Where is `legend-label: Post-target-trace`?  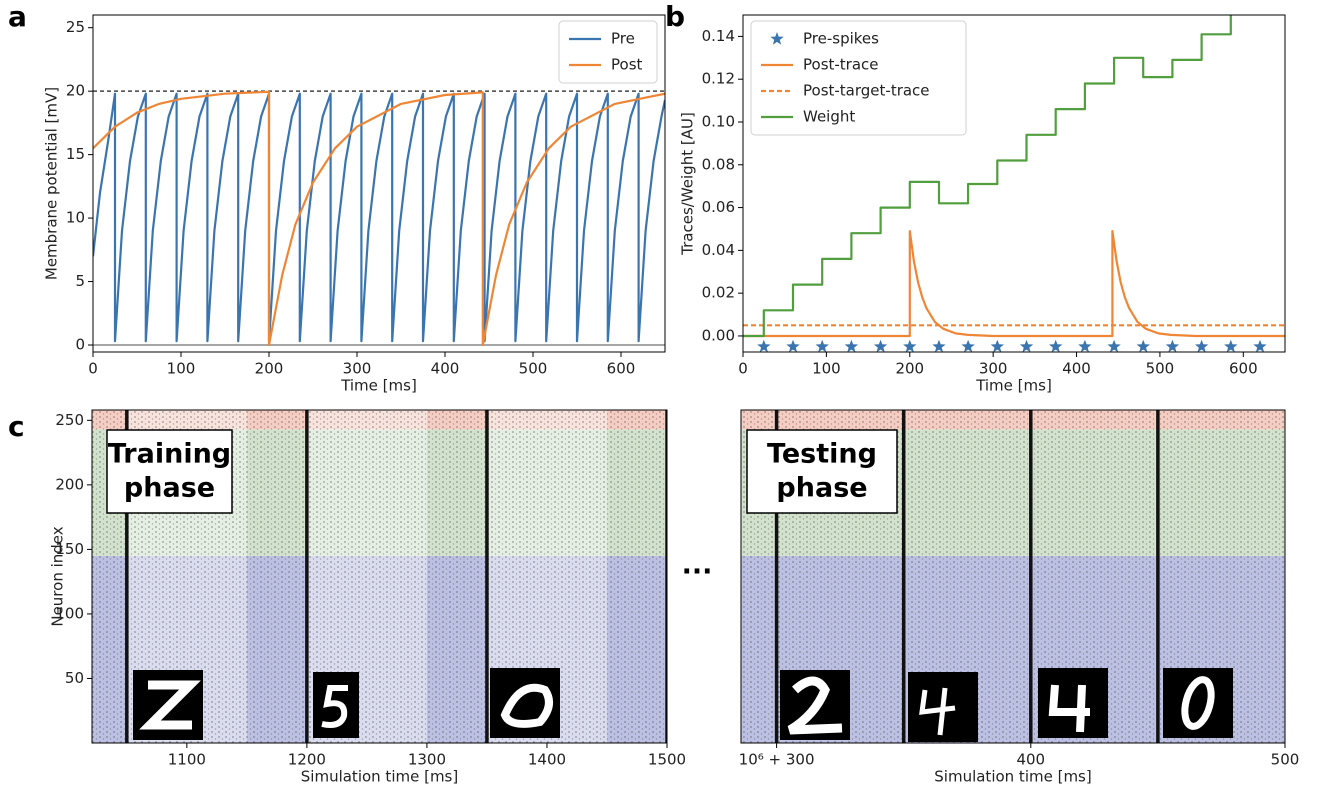
legend-label: Post-target-trace is located at coordinates (866, 91).